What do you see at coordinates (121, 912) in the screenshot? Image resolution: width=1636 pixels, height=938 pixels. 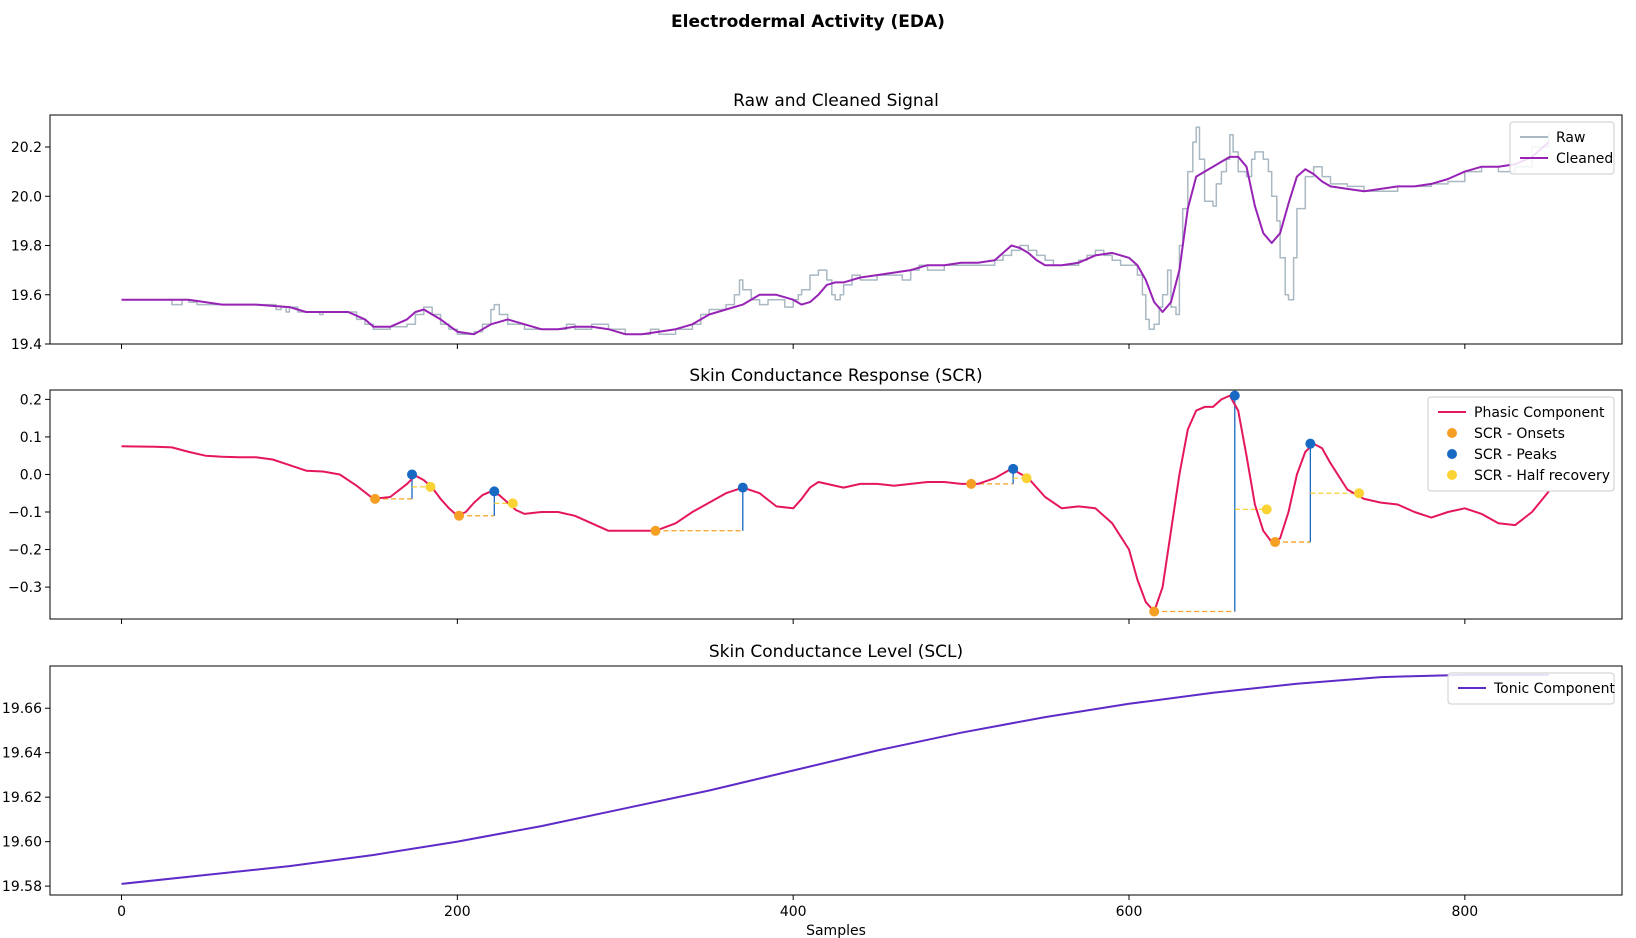 I see `x-tick-label: 0` at bounding box center [121, 912].